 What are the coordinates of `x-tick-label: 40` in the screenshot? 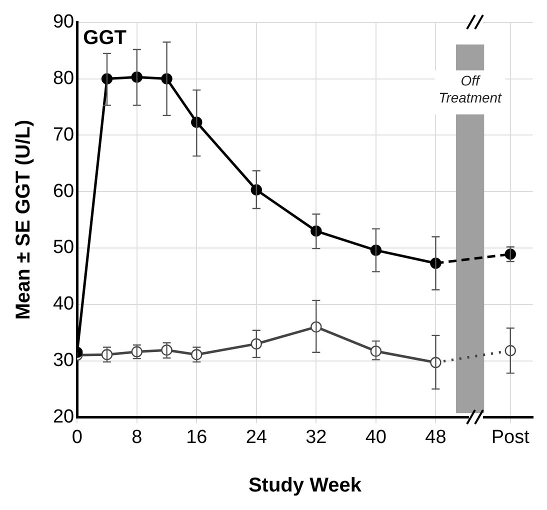 It's located at (375, 437).